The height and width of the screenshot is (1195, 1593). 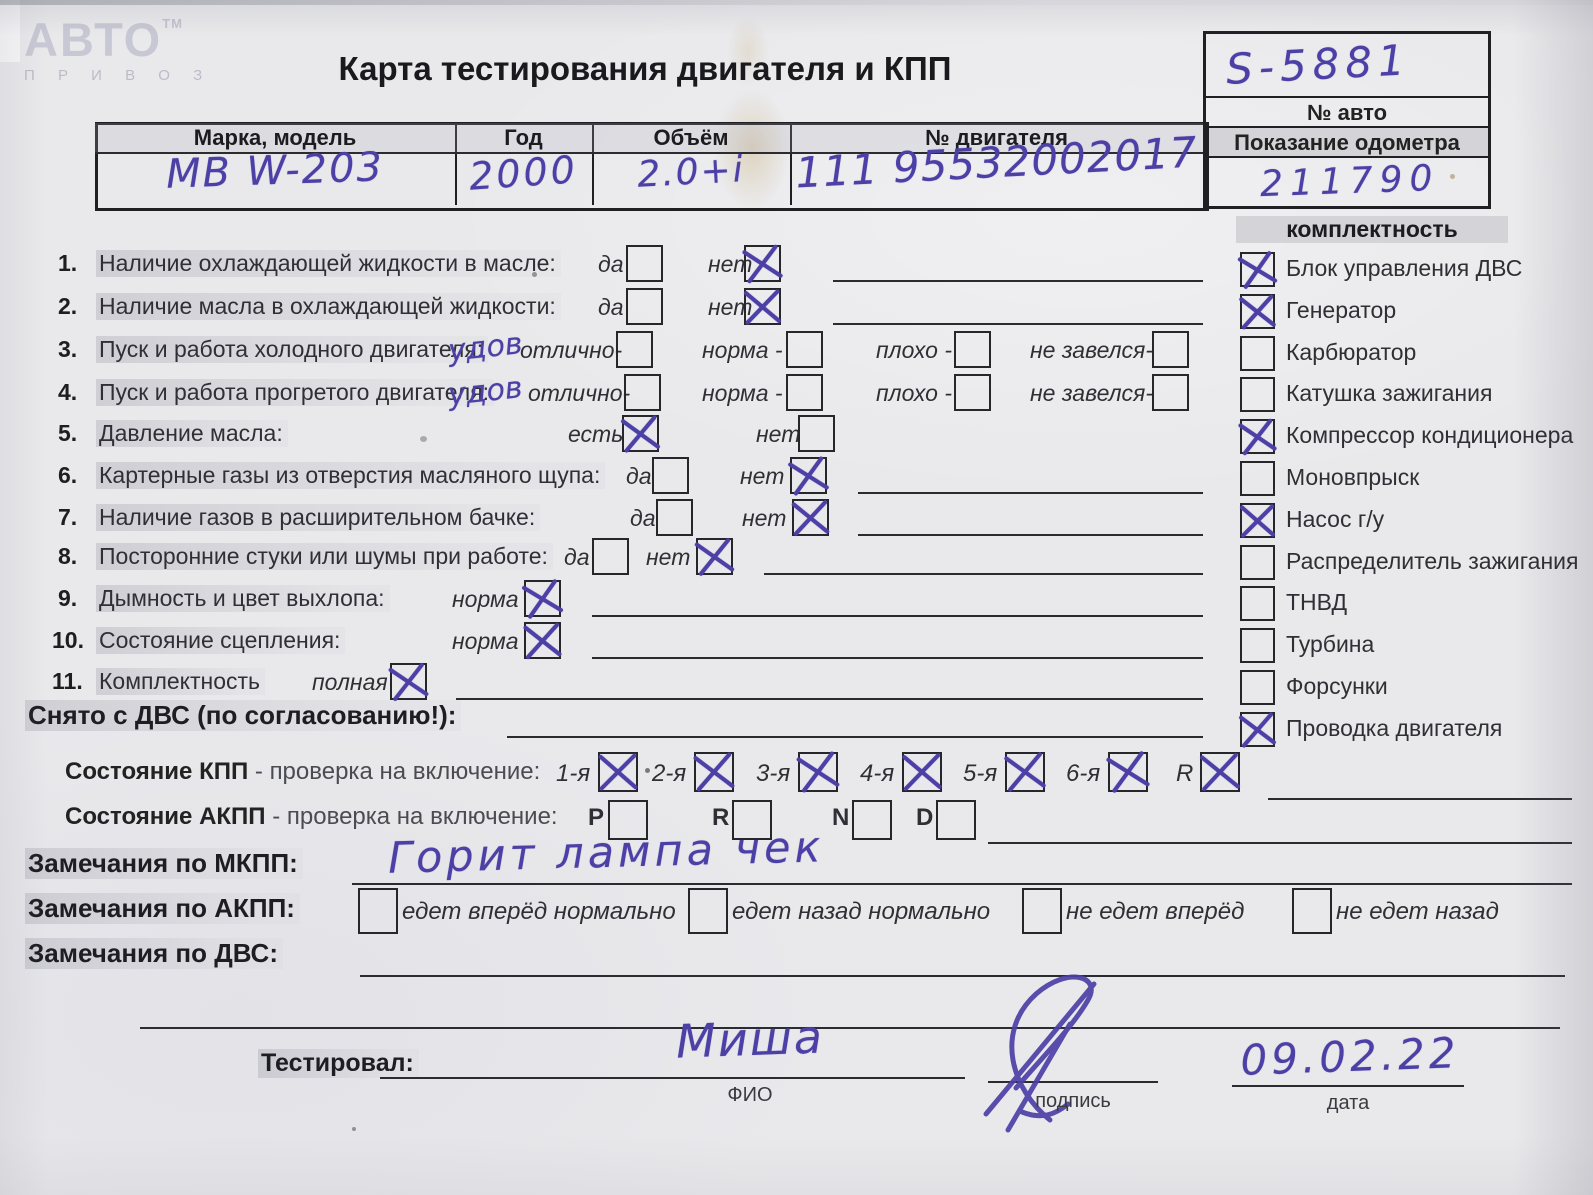 I want to click on completeness-item-label: Карбюратор, so click(x=1351, y=352).